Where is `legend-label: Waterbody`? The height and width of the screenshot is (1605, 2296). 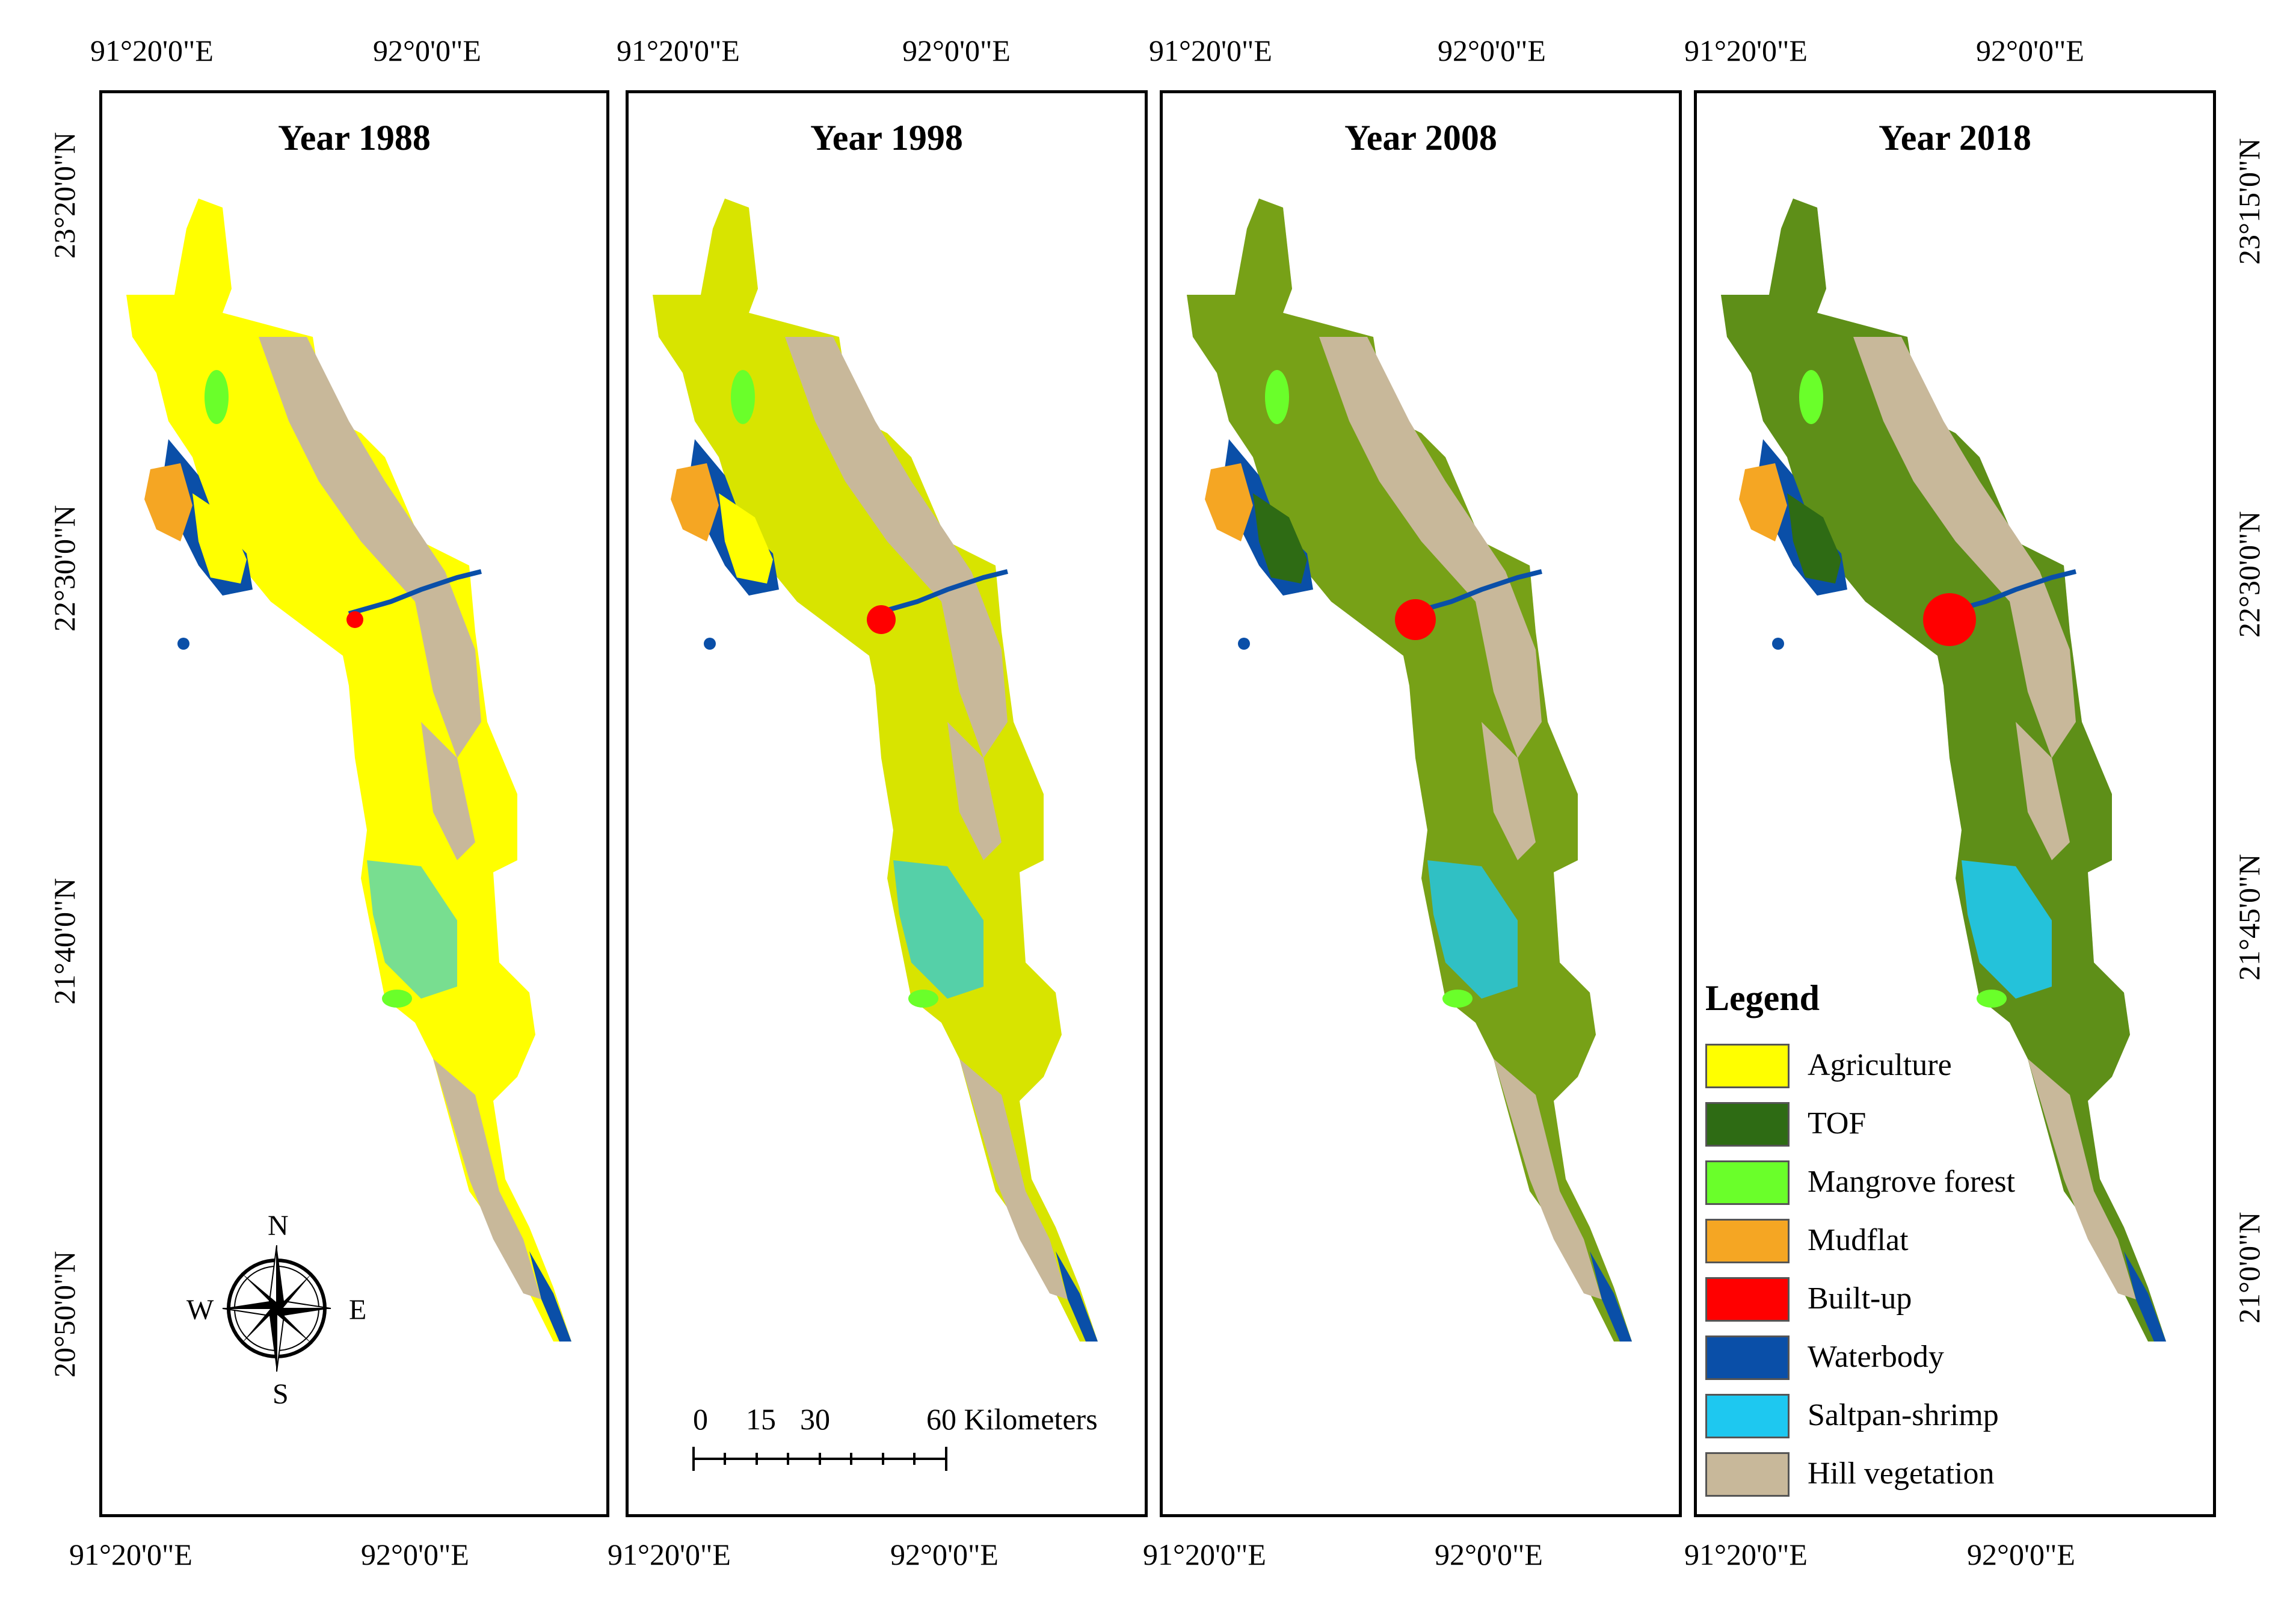 legend-label: Waterbody is located at coordinates (1876, 1357).